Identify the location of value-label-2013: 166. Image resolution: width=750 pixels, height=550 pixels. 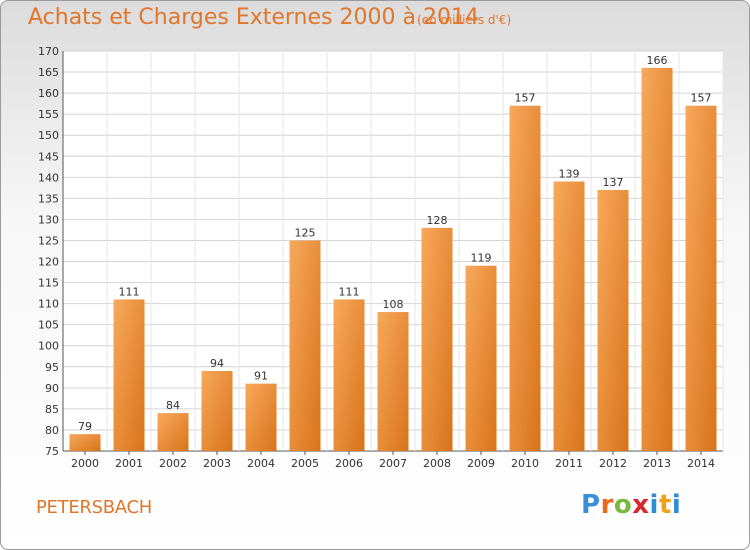
(657, 60).